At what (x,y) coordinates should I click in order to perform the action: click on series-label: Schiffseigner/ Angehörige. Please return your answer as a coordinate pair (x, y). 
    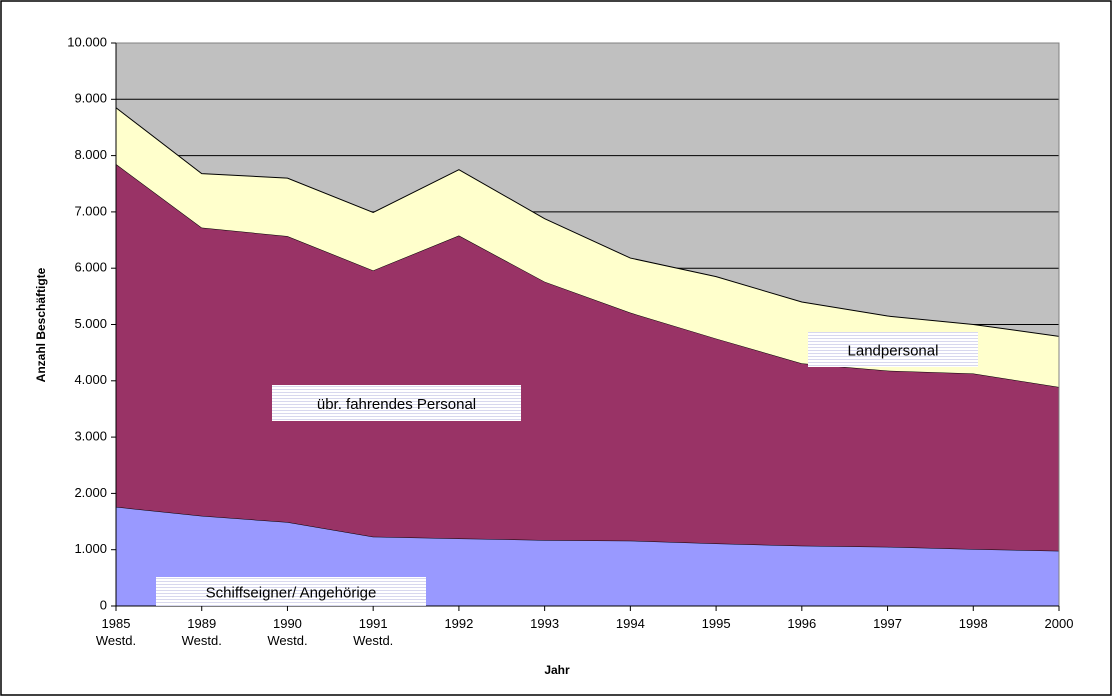
    Looking at the image, I should click on (291, 592).